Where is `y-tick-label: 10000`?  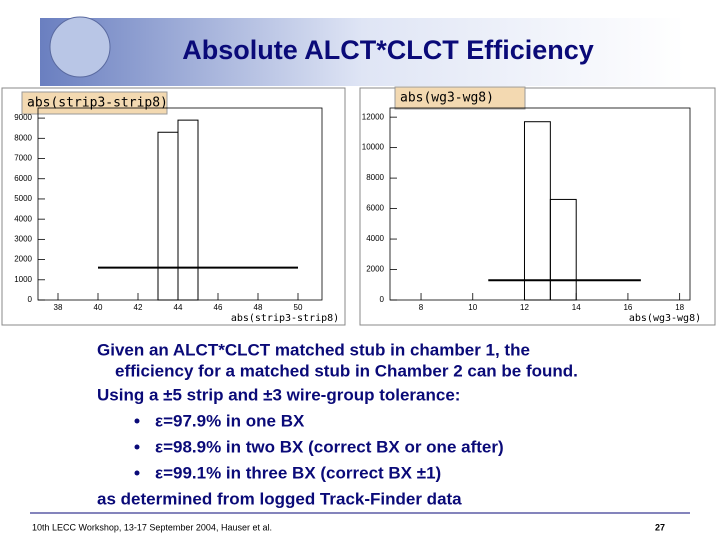 y-tick-label: 10000 is located at coordinates (373, 147).